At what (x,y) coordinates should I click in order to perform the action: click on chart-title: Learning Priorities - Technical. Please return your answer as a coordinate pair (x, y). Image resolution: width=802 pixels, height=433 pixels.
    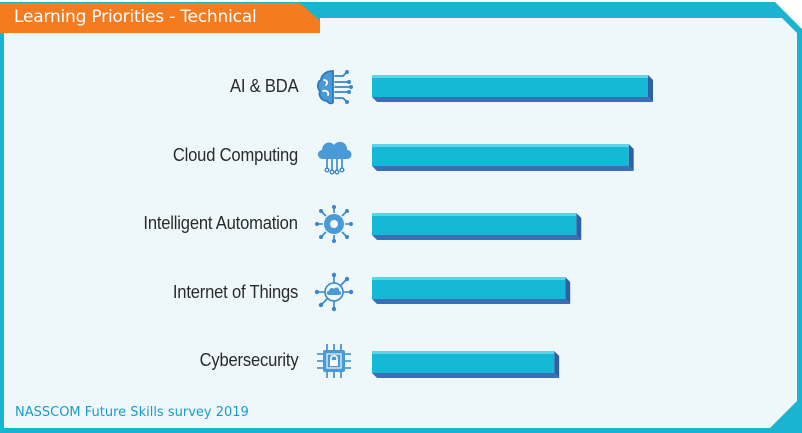
    Looking at the image, I should click on (135, 17).